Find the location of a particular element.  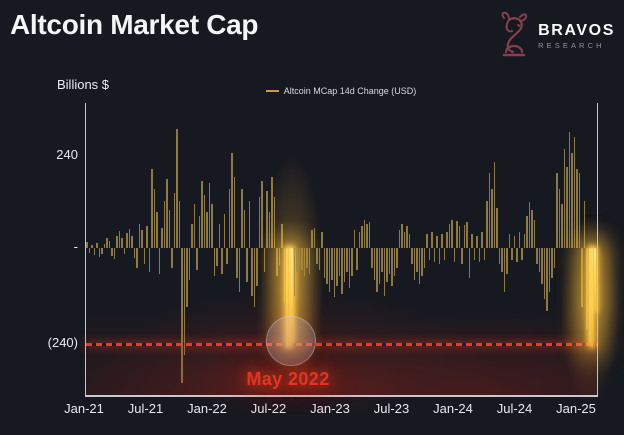

x-tick-label: Jan-25 is located at coordinates (576, 408).